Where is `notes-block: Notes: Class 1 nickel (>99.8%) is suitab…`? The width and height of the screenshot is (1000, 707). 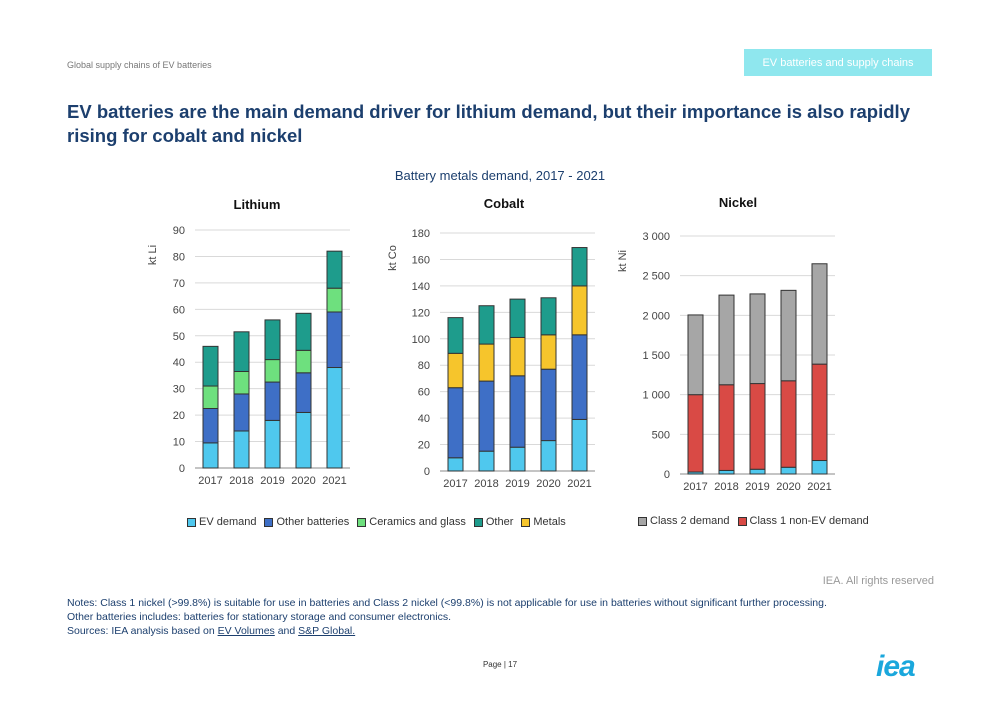
notes-block: Notes: Class 1 nickel (>99.8%) is suitab… is located at coordinates (507, 617).